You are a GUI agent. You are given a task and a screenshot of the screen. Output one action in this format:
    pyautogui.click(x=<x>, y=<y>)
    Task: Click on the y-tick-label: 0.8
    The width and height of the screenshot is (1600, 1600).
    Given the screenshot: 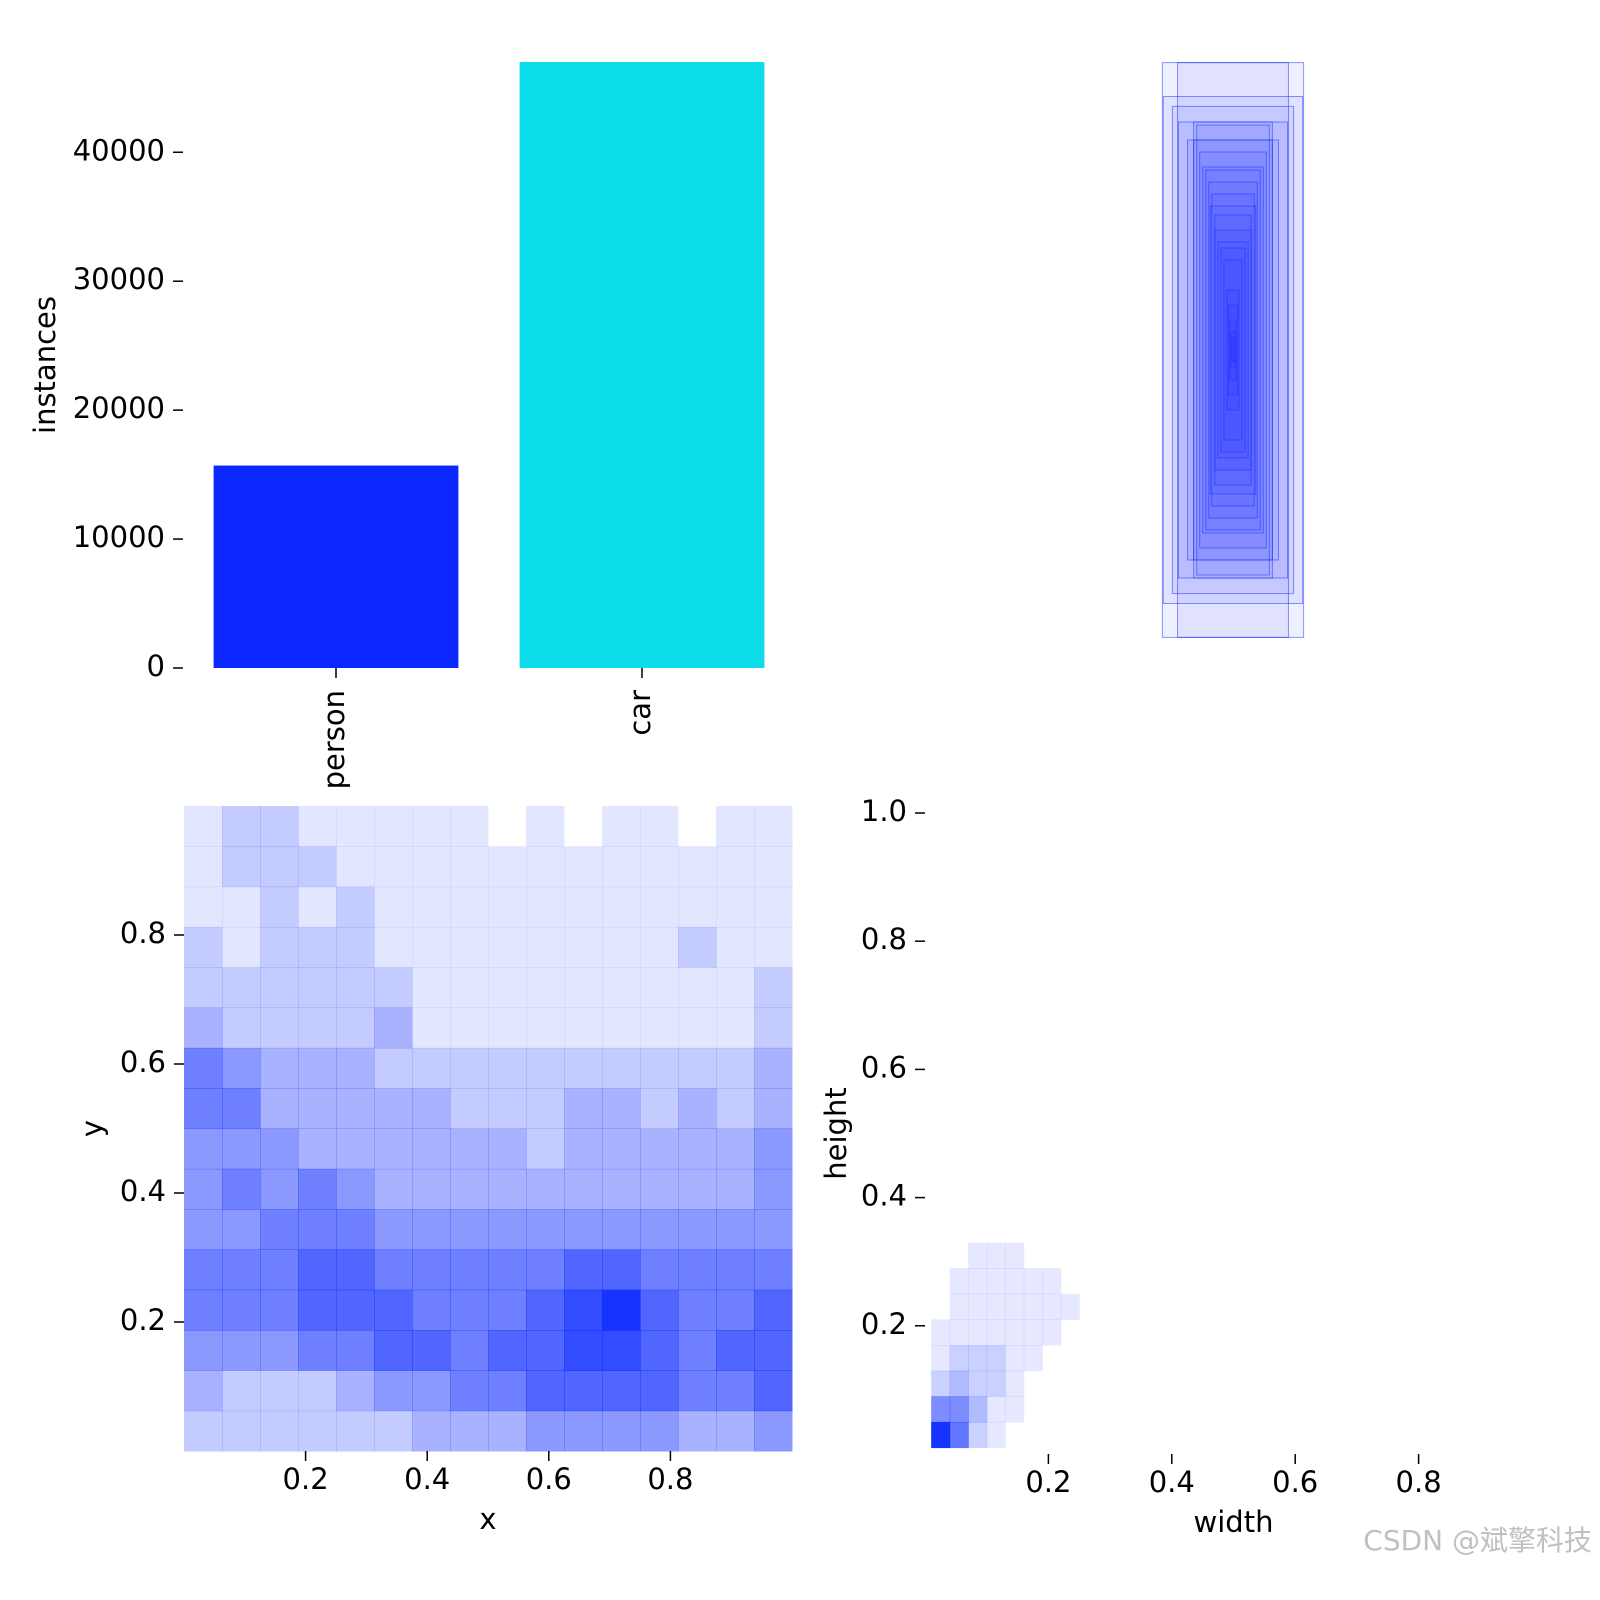 What is the action you would take?
    pyautogui.click(x=143, y=933)
    